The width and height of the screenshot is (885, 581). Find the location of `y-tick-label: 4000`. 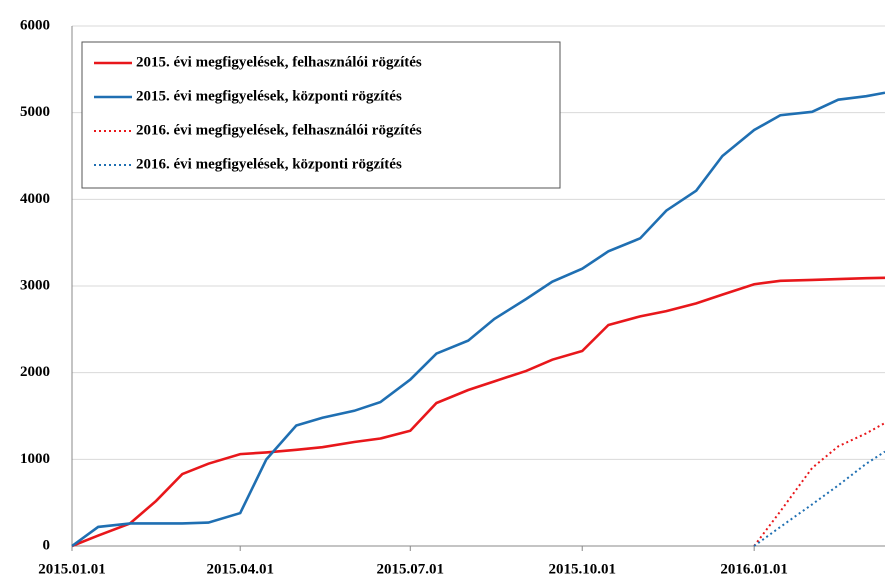

y-tick-label: 4000 is located at coordinates (35, 199).